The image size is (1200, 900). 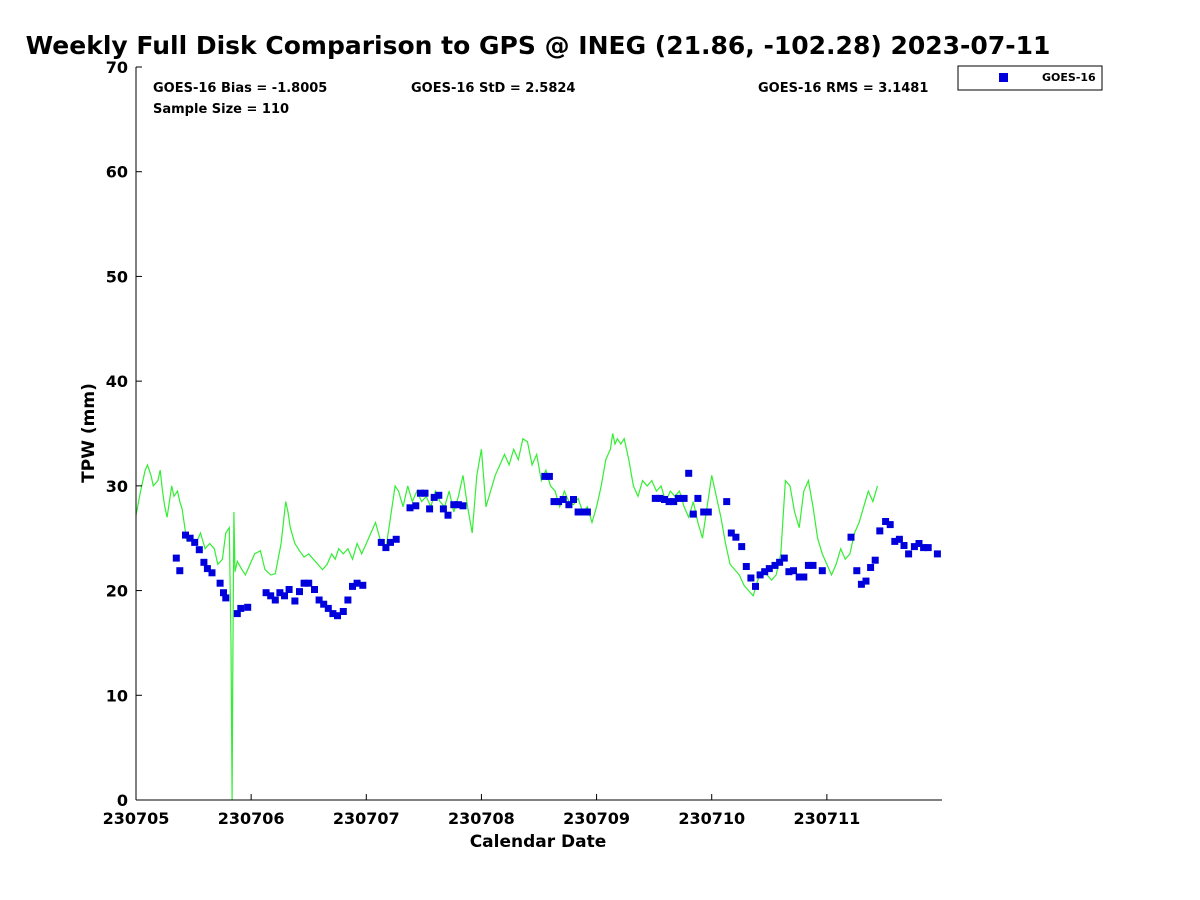 I want to click on x-tick-label: 230705, so click(x=136, y=818).